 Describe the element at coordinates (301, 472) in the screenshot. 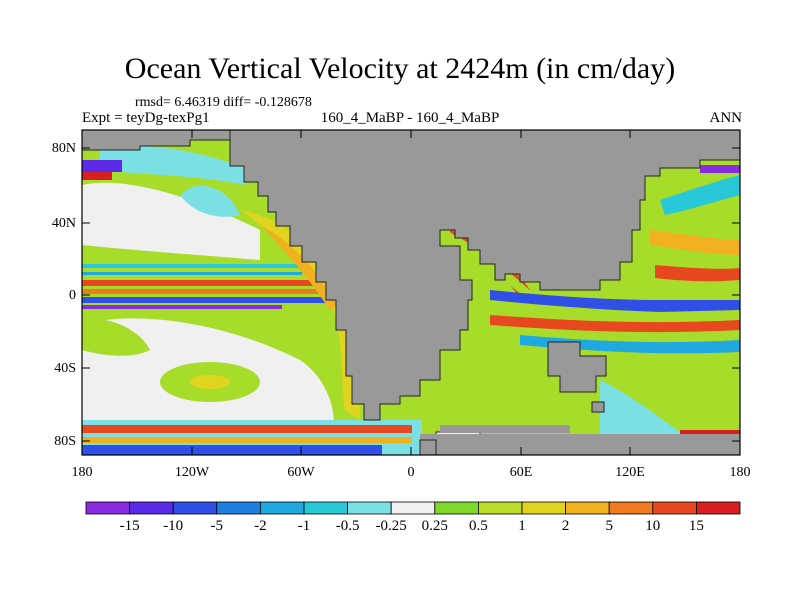

I see `lon-tick-label: 60W` at that location.